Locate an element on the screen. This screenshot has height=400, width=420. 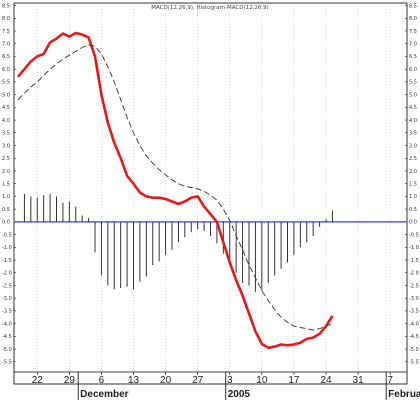
month-label: February is located at coordinates (404, 394).